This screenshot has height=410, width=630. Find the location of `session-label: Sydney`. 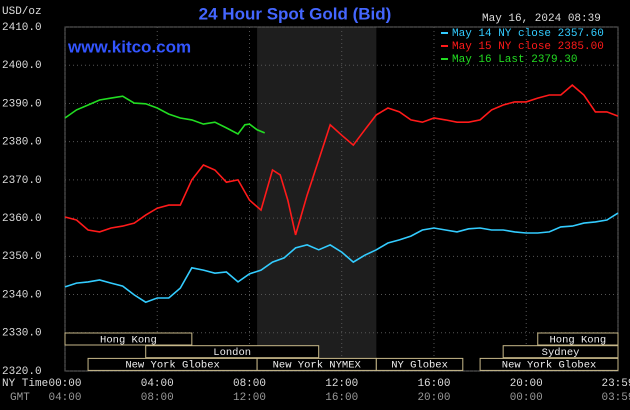

session-label: Sydney is located at coordinates (561, 353).